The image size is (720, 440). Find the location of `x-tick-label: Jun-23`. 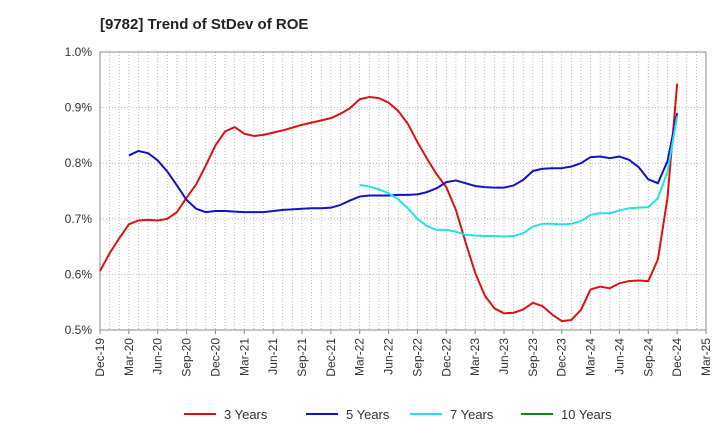

x-tick-label: Jun-23 is located at coordinates (504, 356).